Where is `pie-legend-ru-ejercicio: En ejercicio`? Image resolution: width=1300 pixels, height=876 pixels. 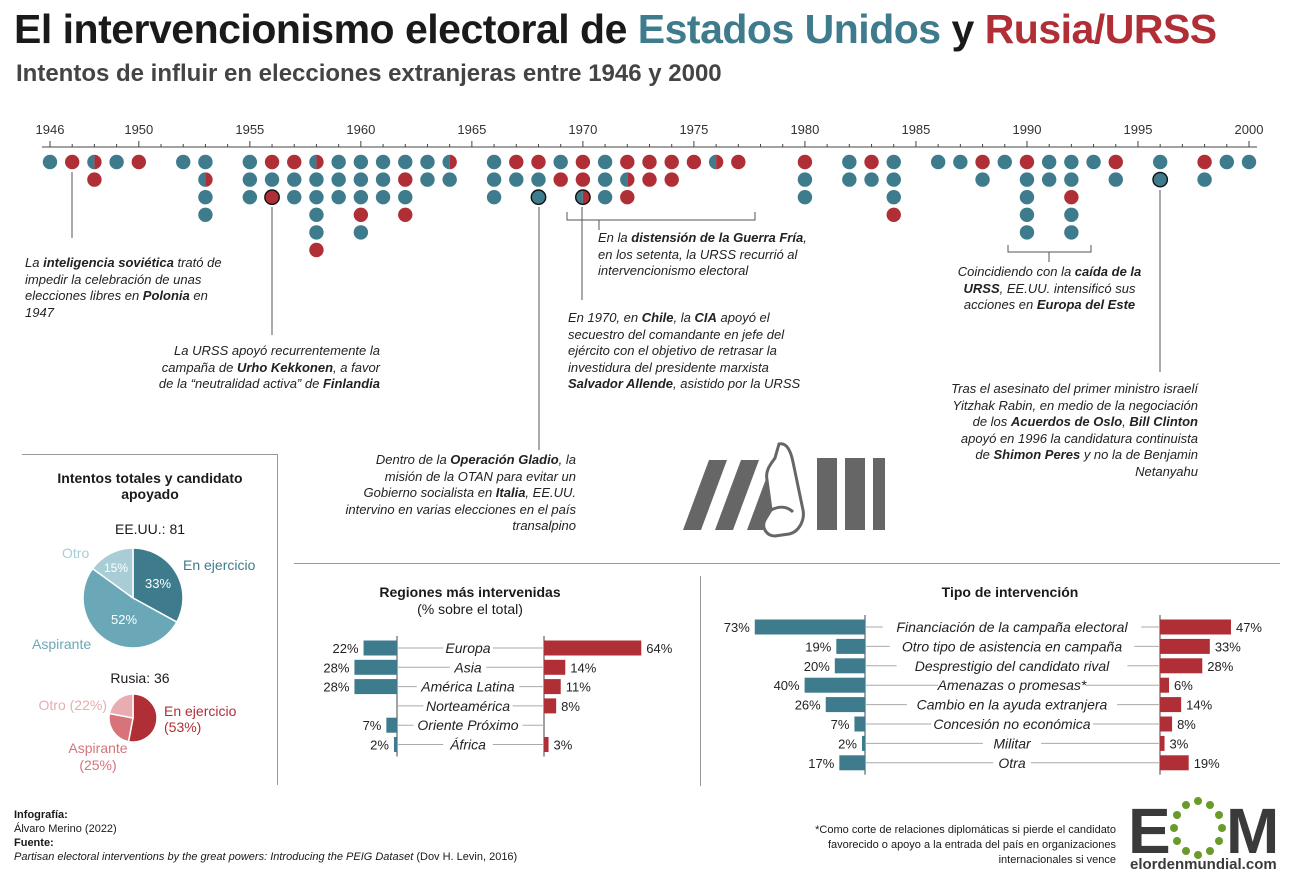
pie-legend-ru-ejercicio: En ejercicio is located at coordinates (200, 711).